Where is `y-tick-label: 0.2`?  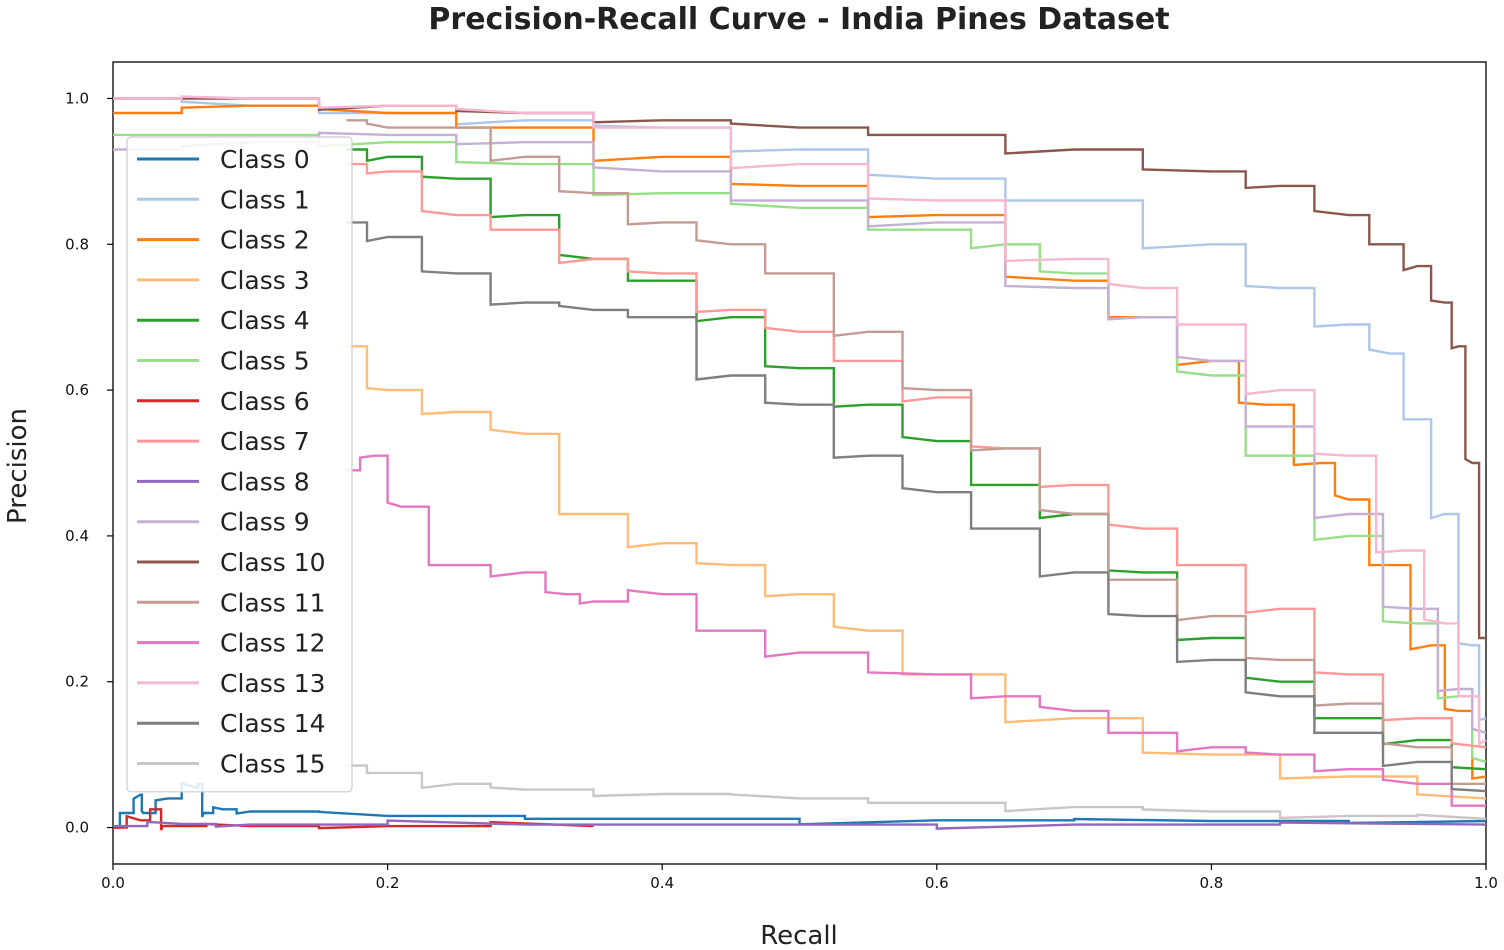 y-tick-label: 0.2 is located at coordinates (77, 682).